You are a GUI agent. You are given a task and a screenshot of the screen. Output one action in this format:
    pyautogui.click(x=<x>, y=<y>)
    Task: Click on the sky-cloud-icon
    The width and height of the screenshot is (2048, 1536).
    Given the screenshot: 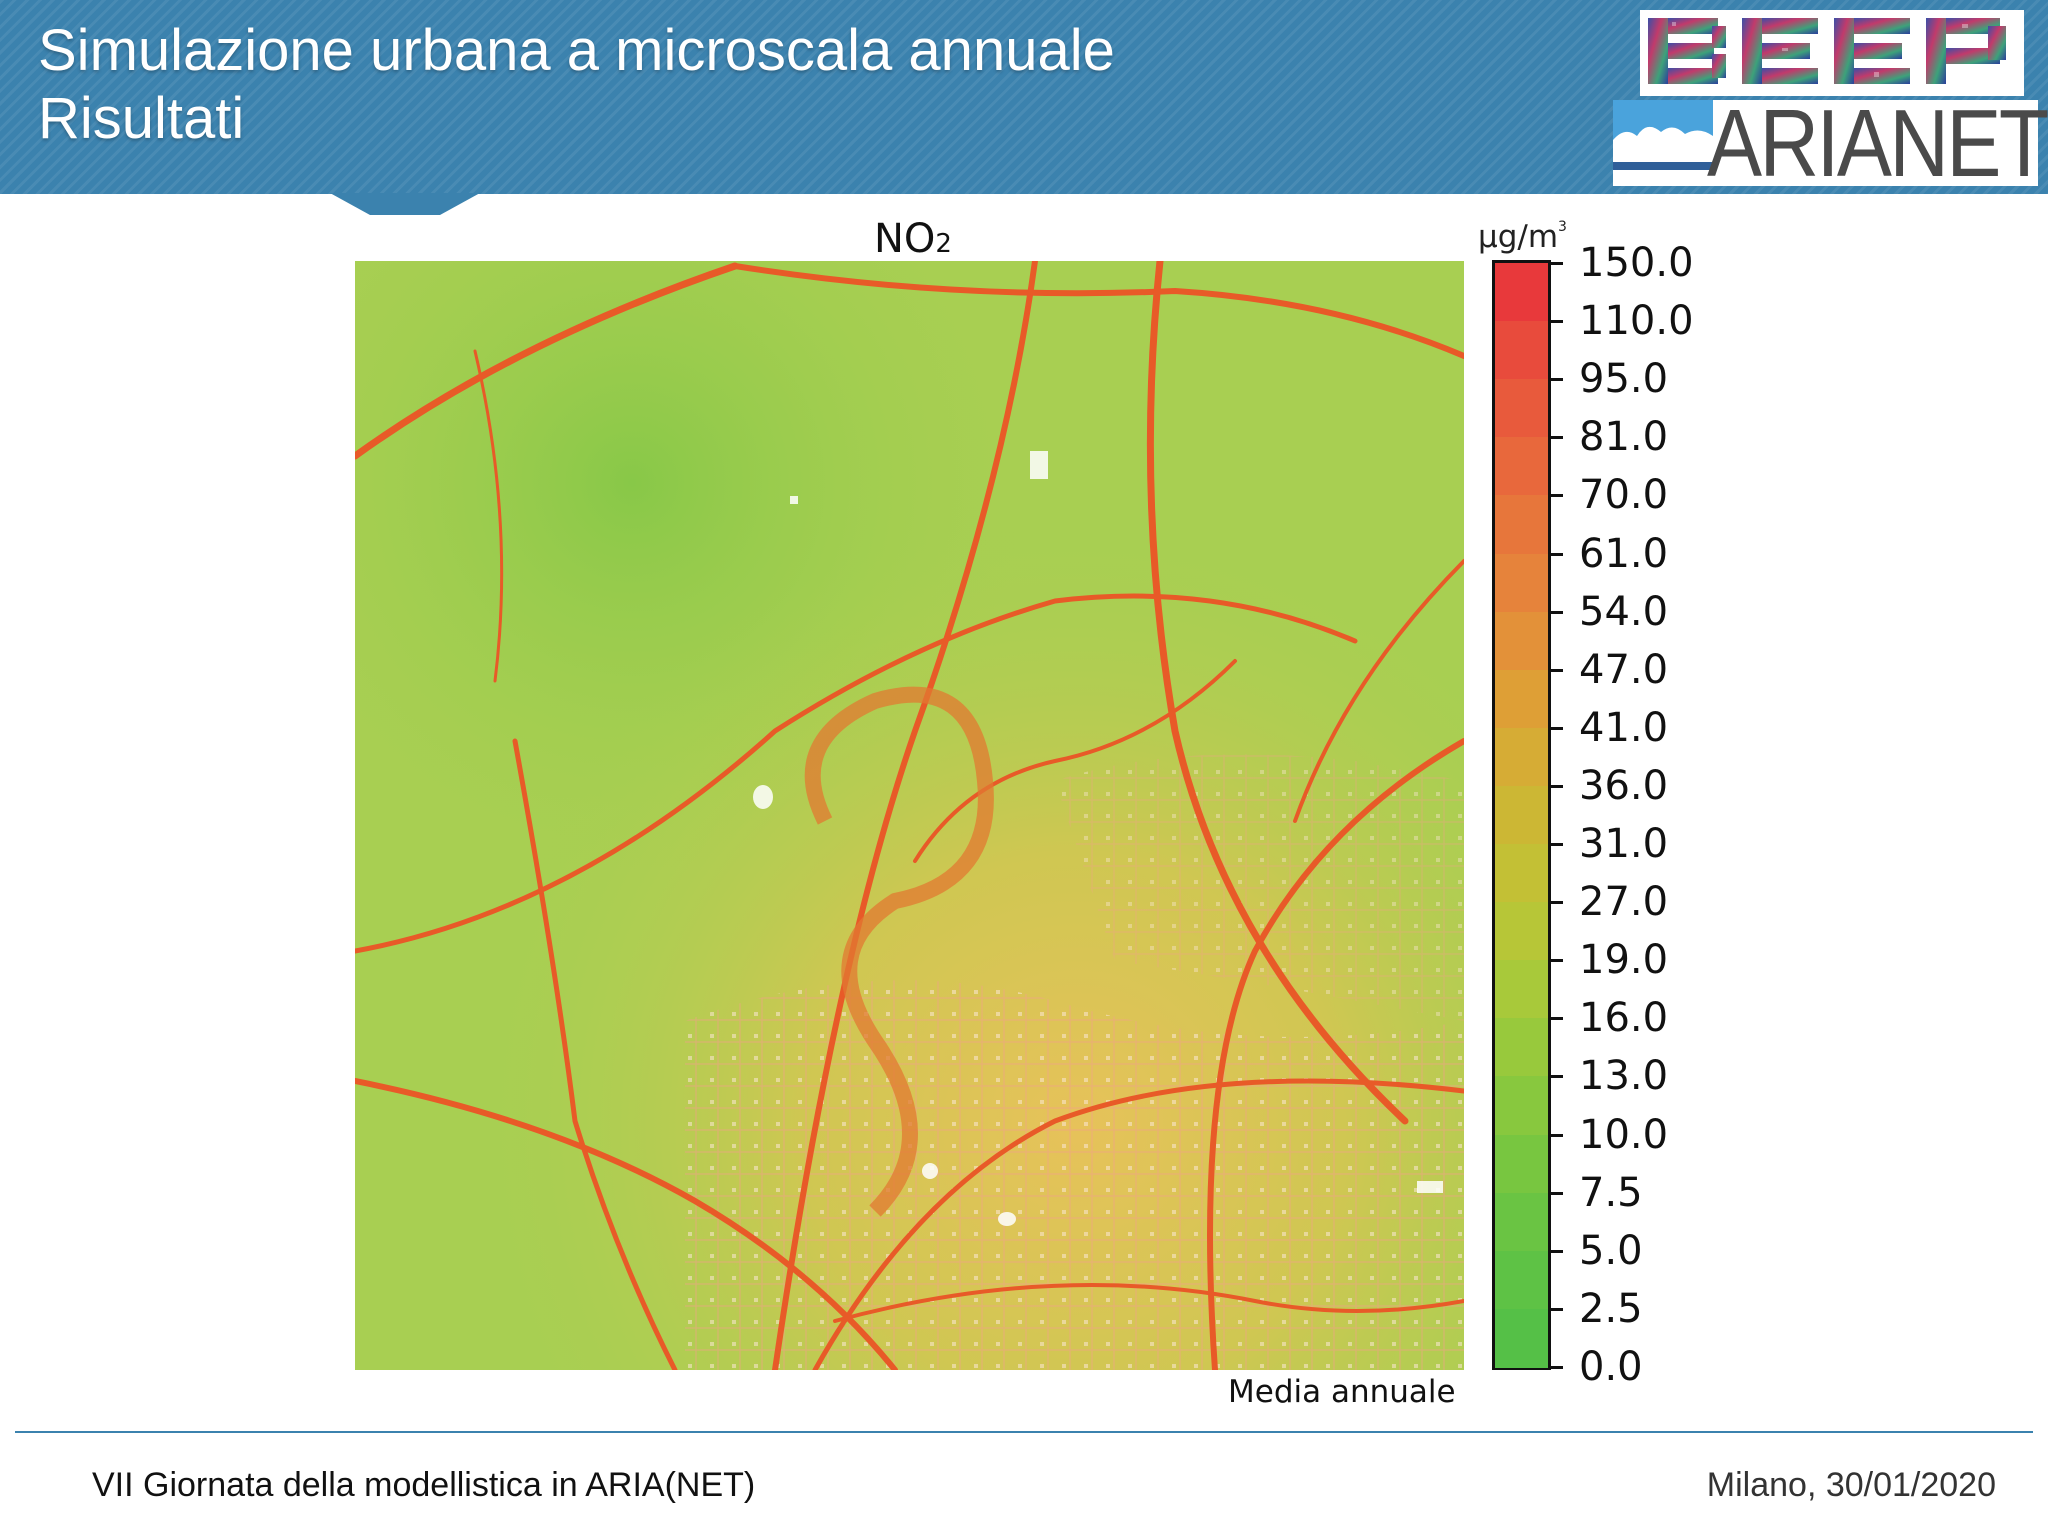 What is the action you would take?
    pyautogui.click(x=1663, y=135)
    